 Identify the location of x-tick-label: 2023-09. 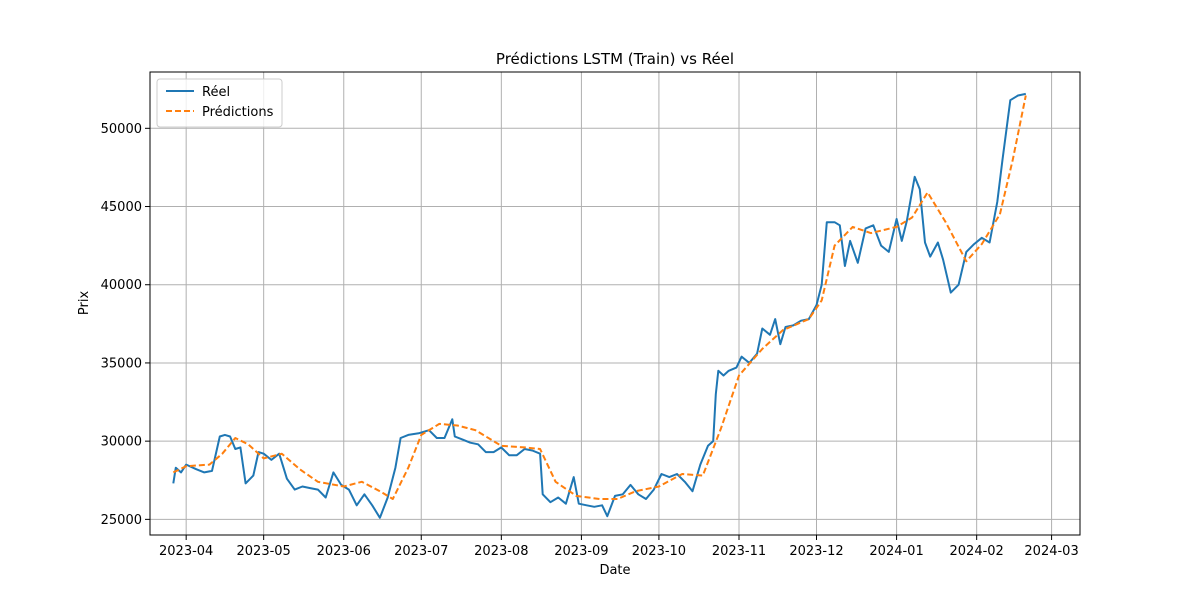
(581, 551).